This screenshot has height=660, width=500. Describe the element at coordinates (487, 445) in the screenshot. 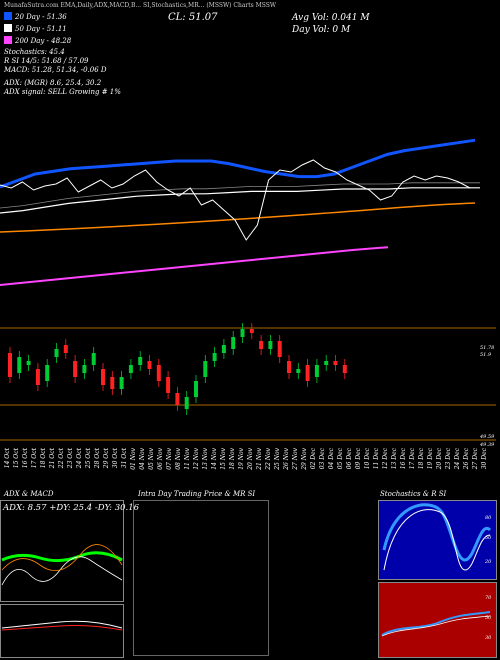

I see `price-label-low2: 49.39` at that location.